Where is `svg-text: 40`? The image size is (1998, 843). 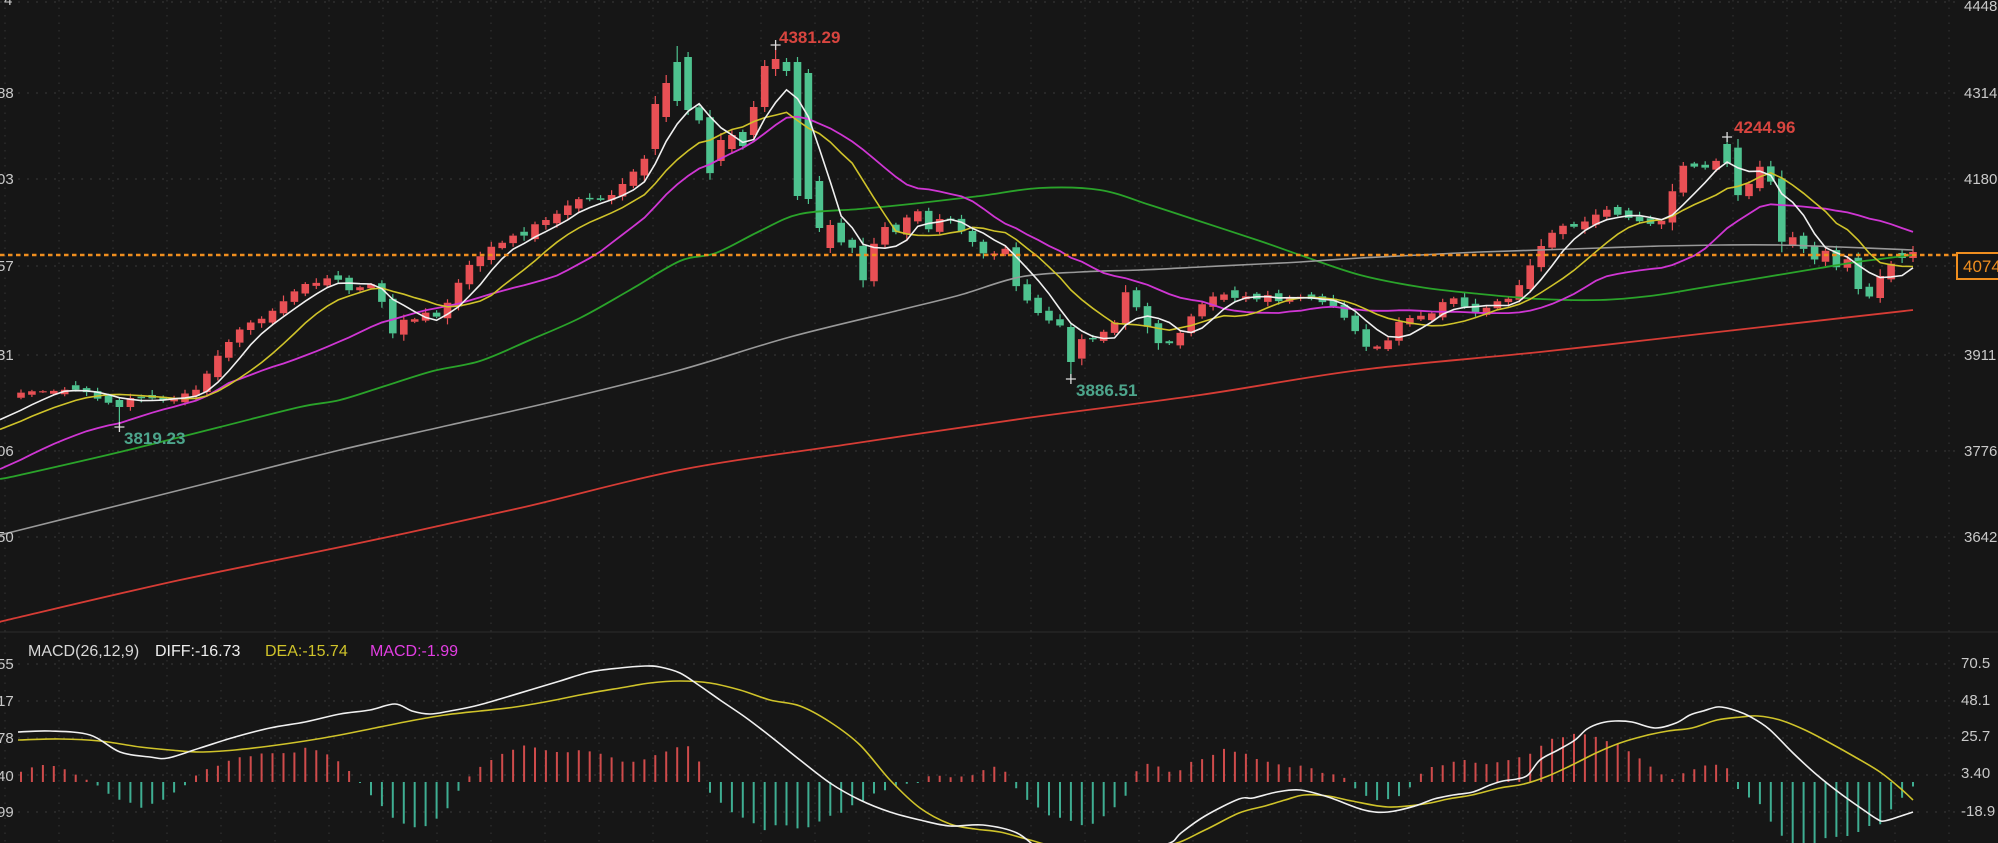
svg-text: 40 is located at coordinates (7, 776).